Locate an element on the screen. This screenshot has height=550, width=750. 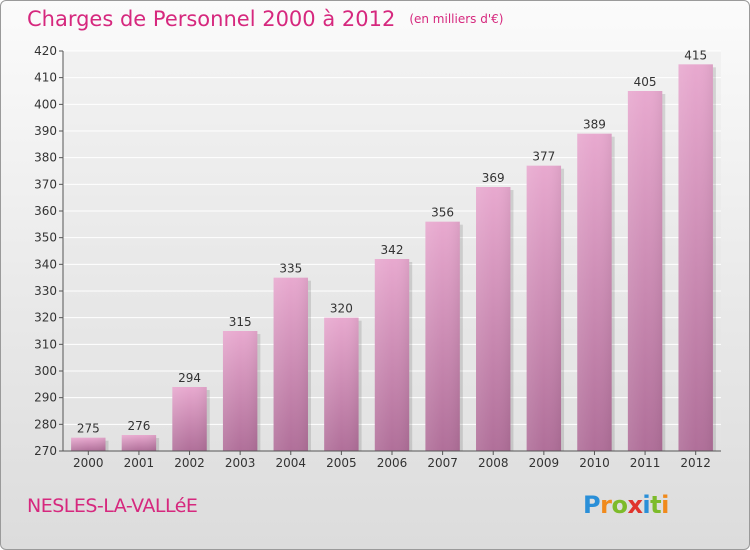
x-tick-label: 2009 is located at coordinates (544, 463).